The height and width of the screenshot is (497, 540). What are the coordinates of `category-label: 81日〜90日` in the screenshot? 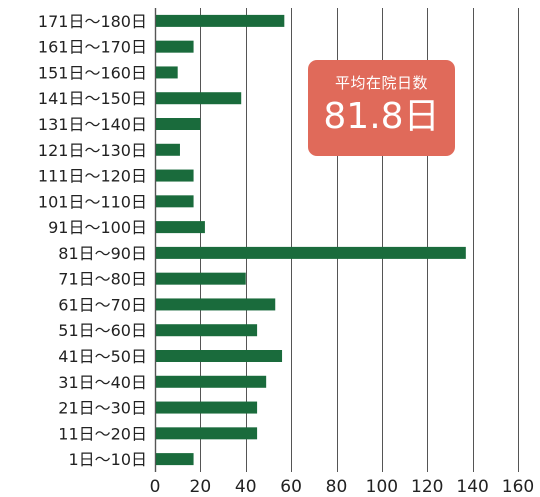 It's located at (102, 253).